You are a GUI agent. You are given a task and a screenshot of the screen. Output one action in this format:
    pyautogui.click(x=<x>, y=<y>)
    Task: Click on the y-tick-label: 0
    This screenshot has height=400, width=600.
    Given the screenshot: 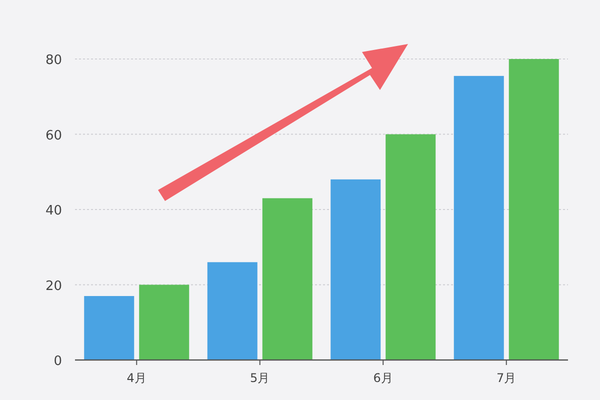 What is the action you would take?
    pyautogui.click(x=58, y=361)
    